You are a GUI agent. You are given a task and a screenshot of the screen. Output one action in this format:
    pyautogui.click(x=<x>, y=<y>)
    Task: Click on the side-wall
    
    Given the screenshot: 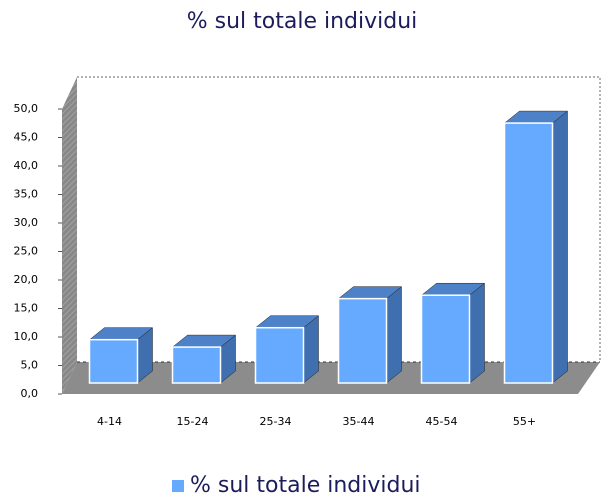 What is the action you would take?
    pyautogui.click(x=69, y=235)
    